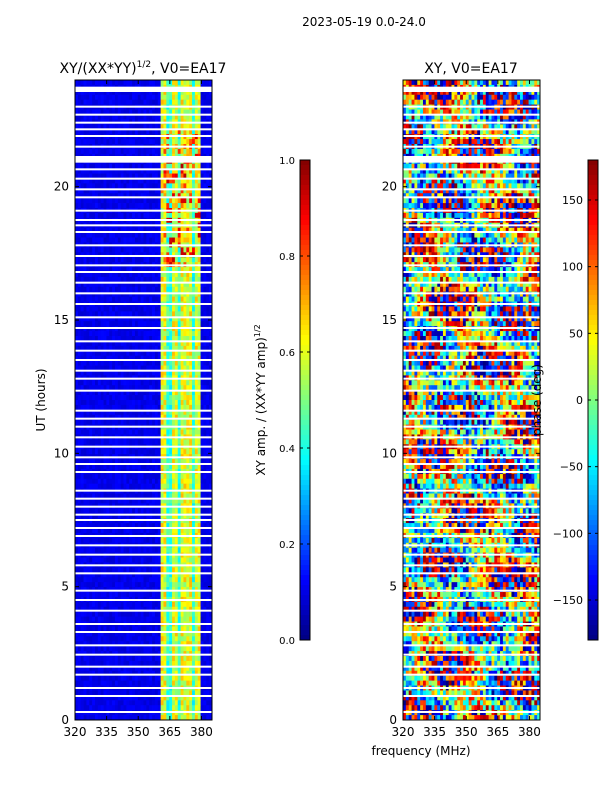  Describe the element at coordinates (61, 453) in the screenshot. I see `y-tick-label: 10` at that location.